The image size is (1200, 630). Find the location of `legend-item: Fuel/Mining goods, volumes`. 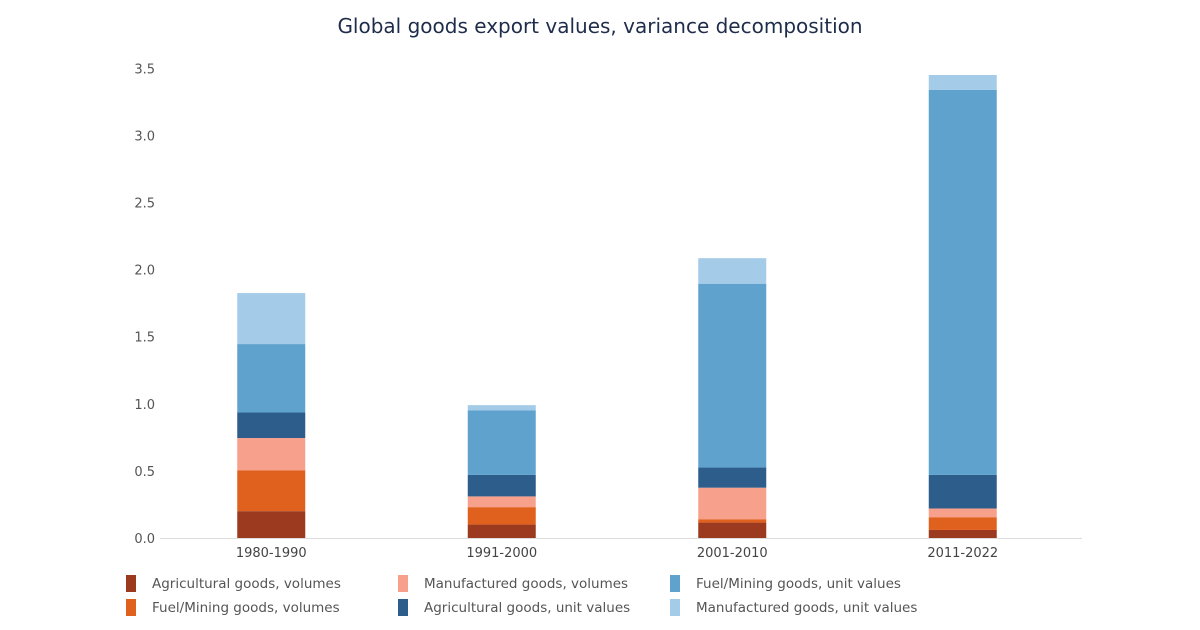

legend-item: Fuel/Mining goods, volumes is located at coordinates (233, 607).